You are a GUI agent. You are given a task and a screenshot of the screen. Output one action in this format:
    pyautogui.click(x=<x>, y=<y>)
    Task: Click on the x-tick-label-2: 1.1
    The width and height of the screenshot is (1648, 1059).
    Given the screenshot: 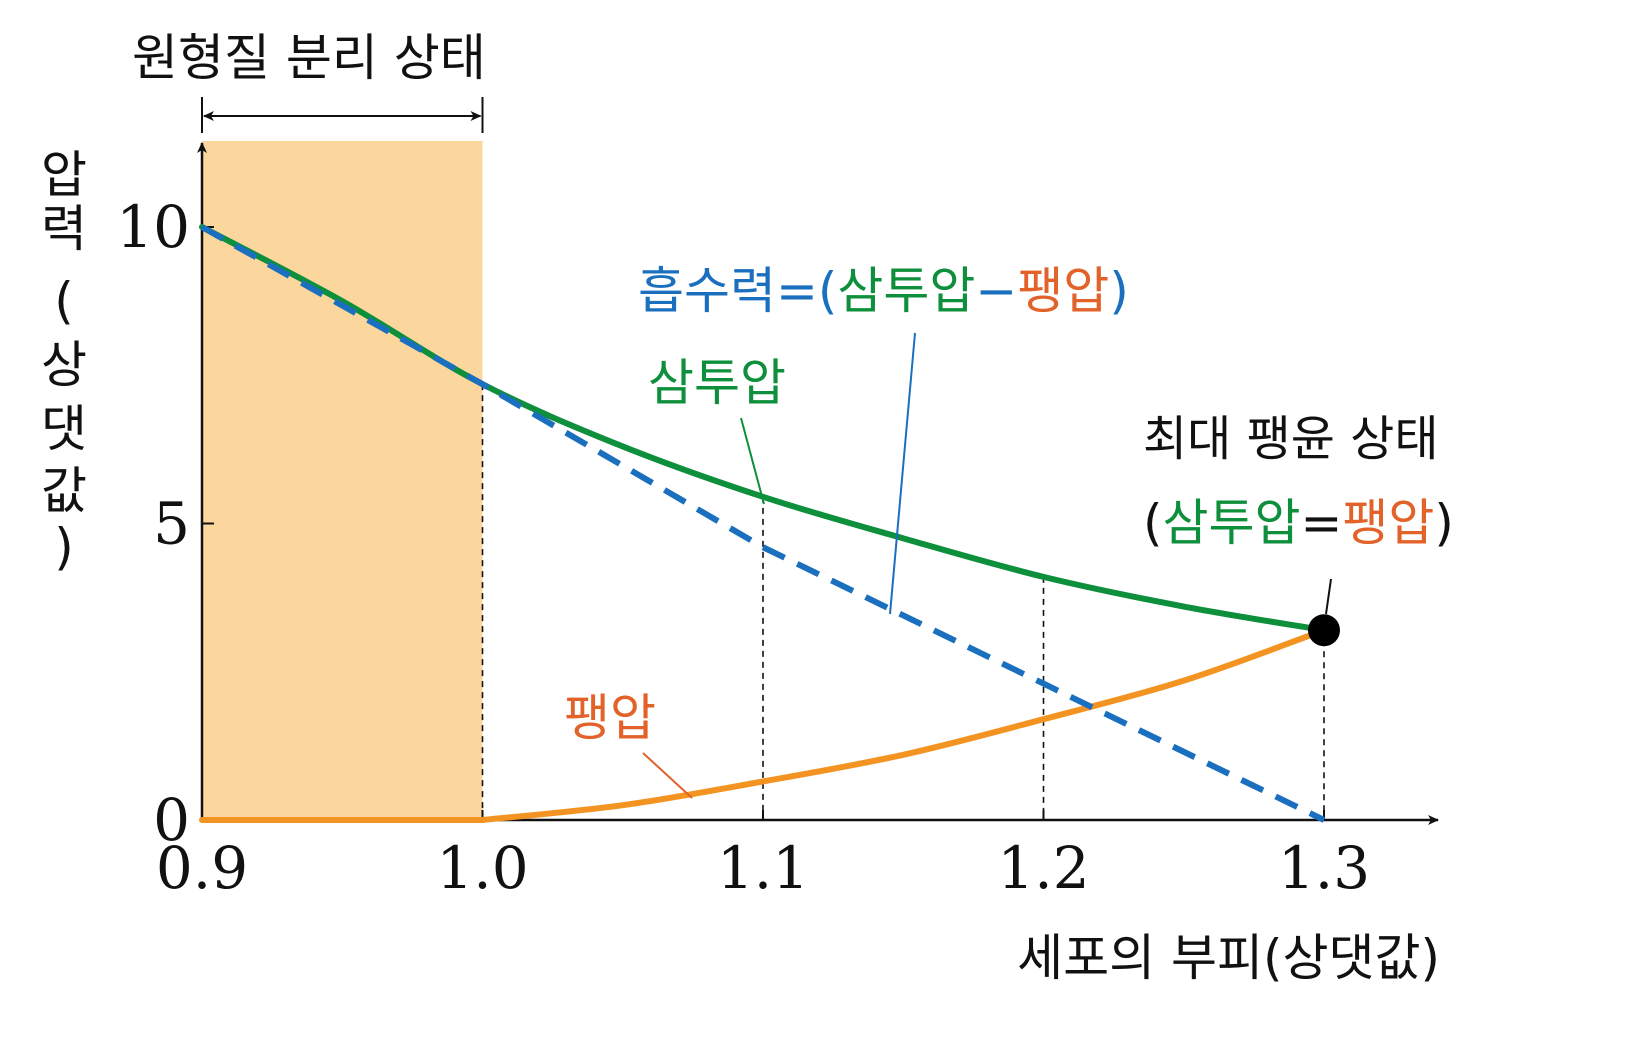 What is the action you would take?
    pyautogui.click(x=763, y=868)
    